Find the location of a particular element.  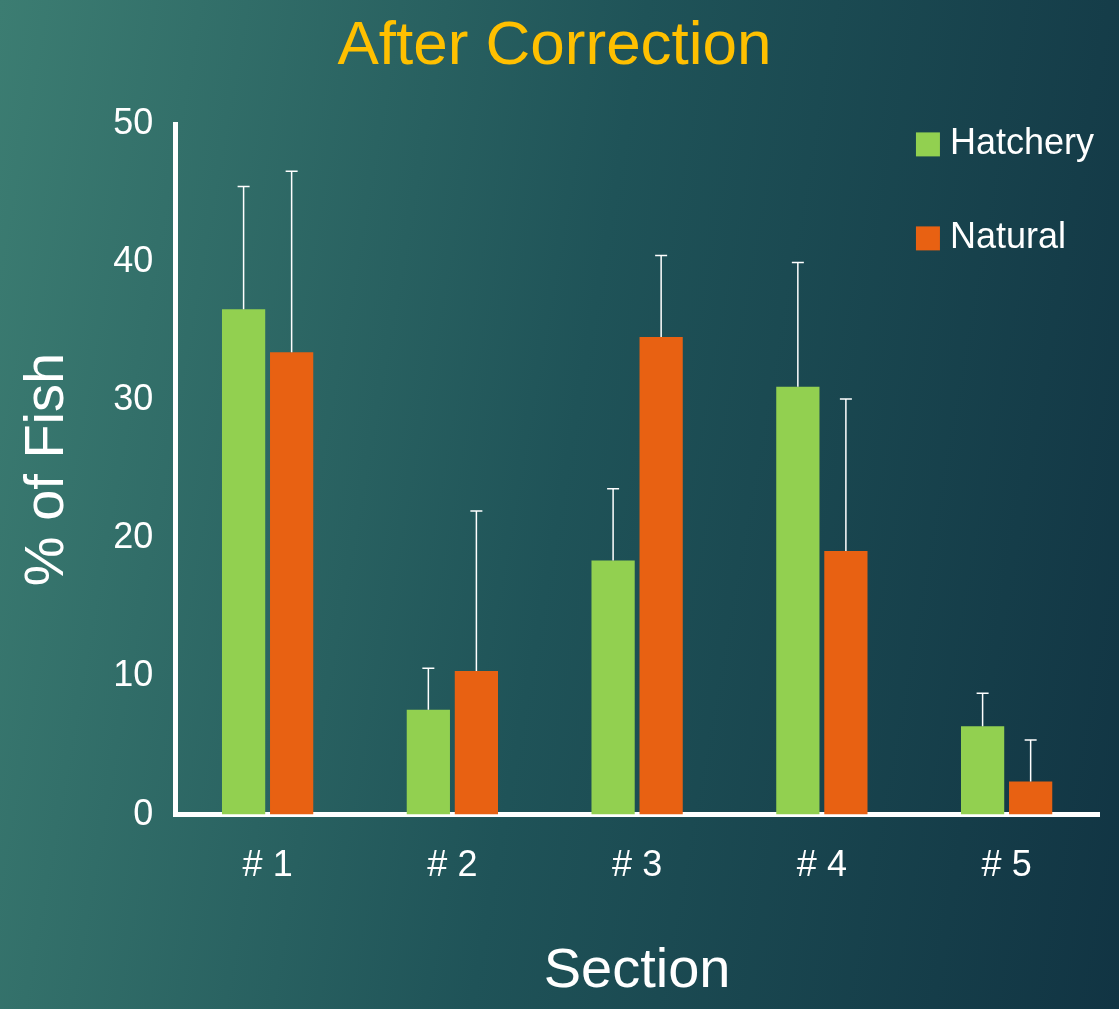

x-tick-label: # 1 is located at coordinates (267, 864).